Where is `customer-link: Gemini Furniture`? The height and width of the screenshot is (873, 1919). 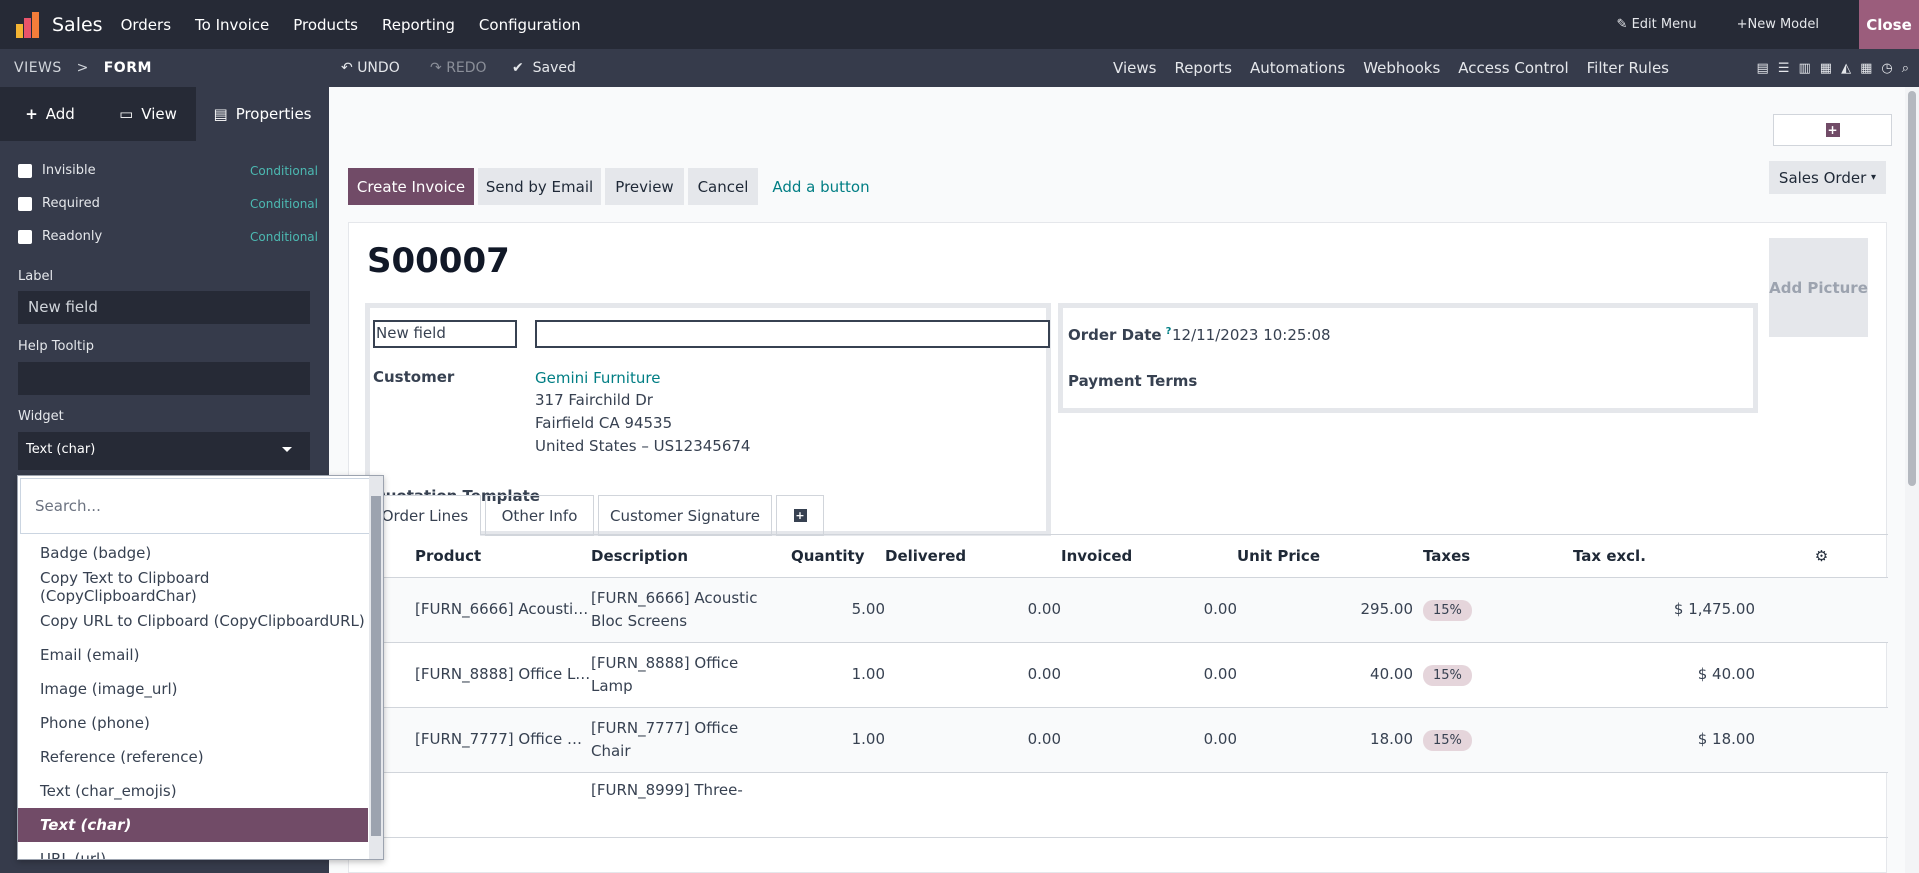 customer-link: Gemini Furniture is located at coordinates (598, 378).